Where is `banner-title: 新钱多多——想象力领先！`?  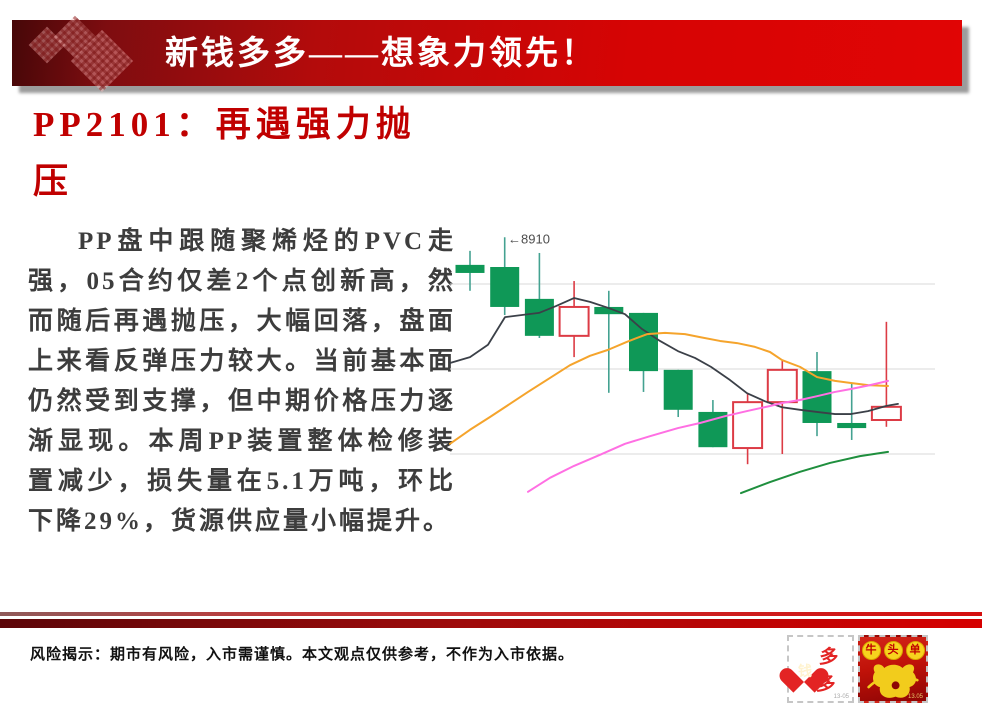 banner-title: 新钱多多——想象力领先！ is located at coordinates (381, 54).